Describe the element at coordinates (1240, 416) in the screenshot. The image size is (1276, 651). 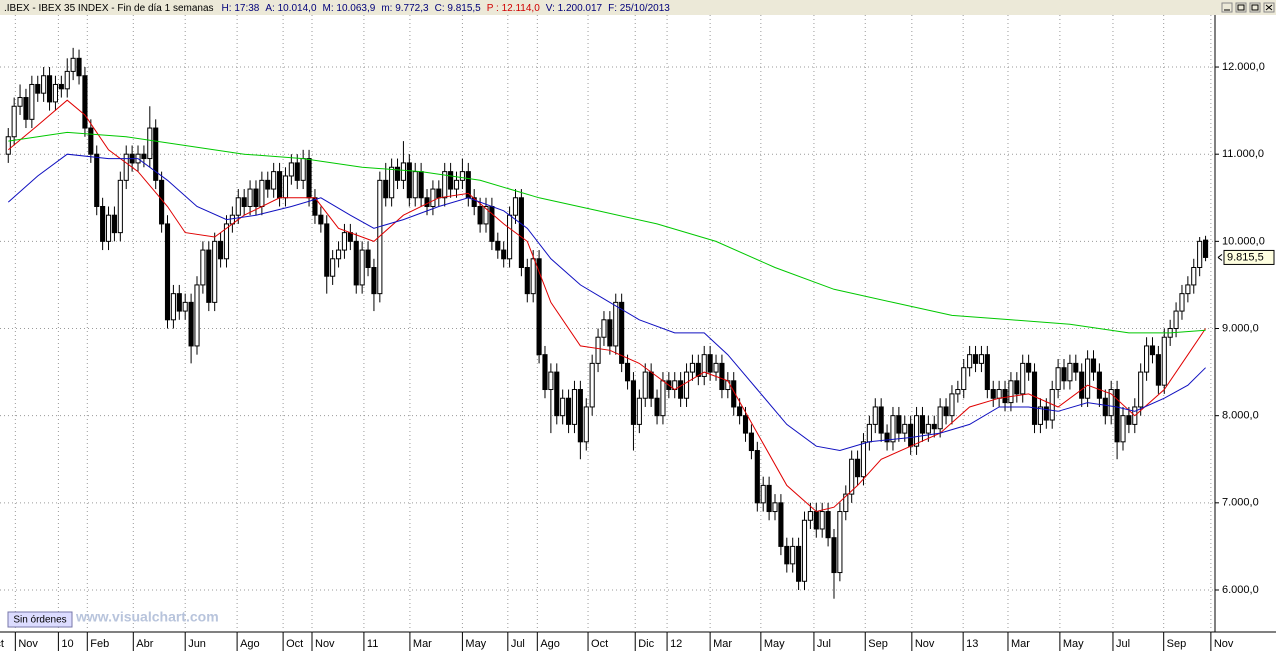
I see `y-tick-label: 8.000,0` at that location.